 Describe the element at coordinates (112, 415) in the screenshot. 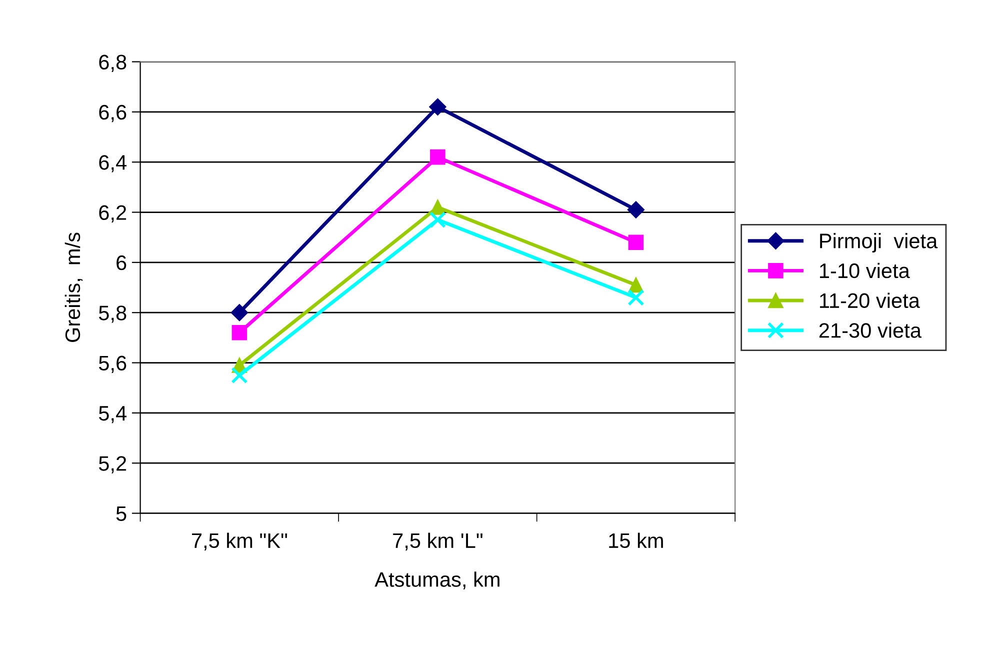

I see `y-tick-label: 5,4` at that location.